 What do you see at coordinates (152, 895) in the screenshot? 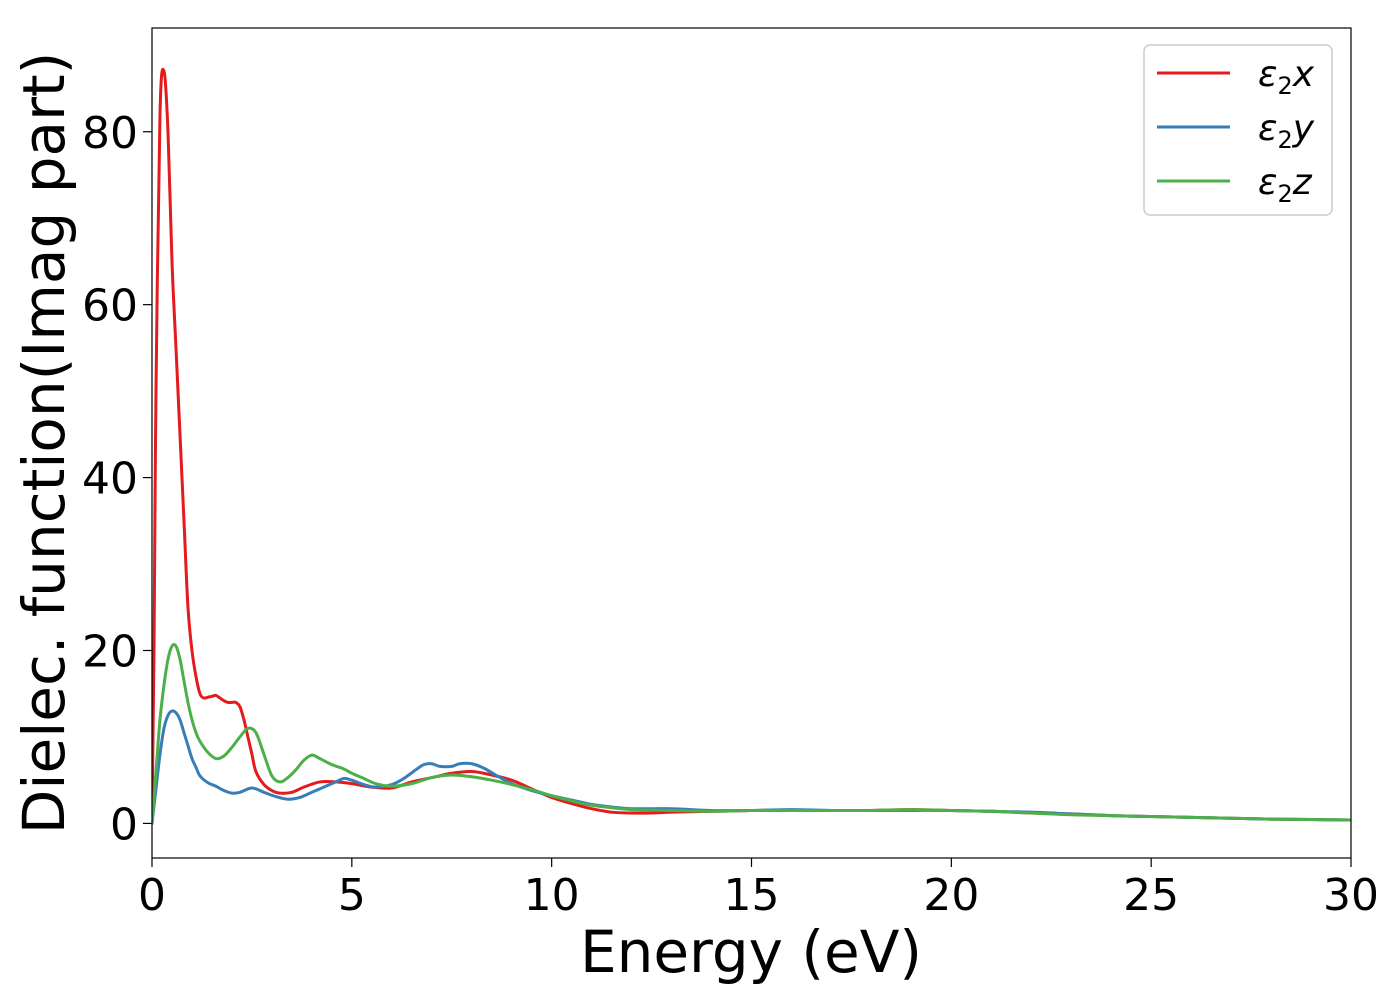
I see `x-tick-label: 0` at bounding box center [152, 895].